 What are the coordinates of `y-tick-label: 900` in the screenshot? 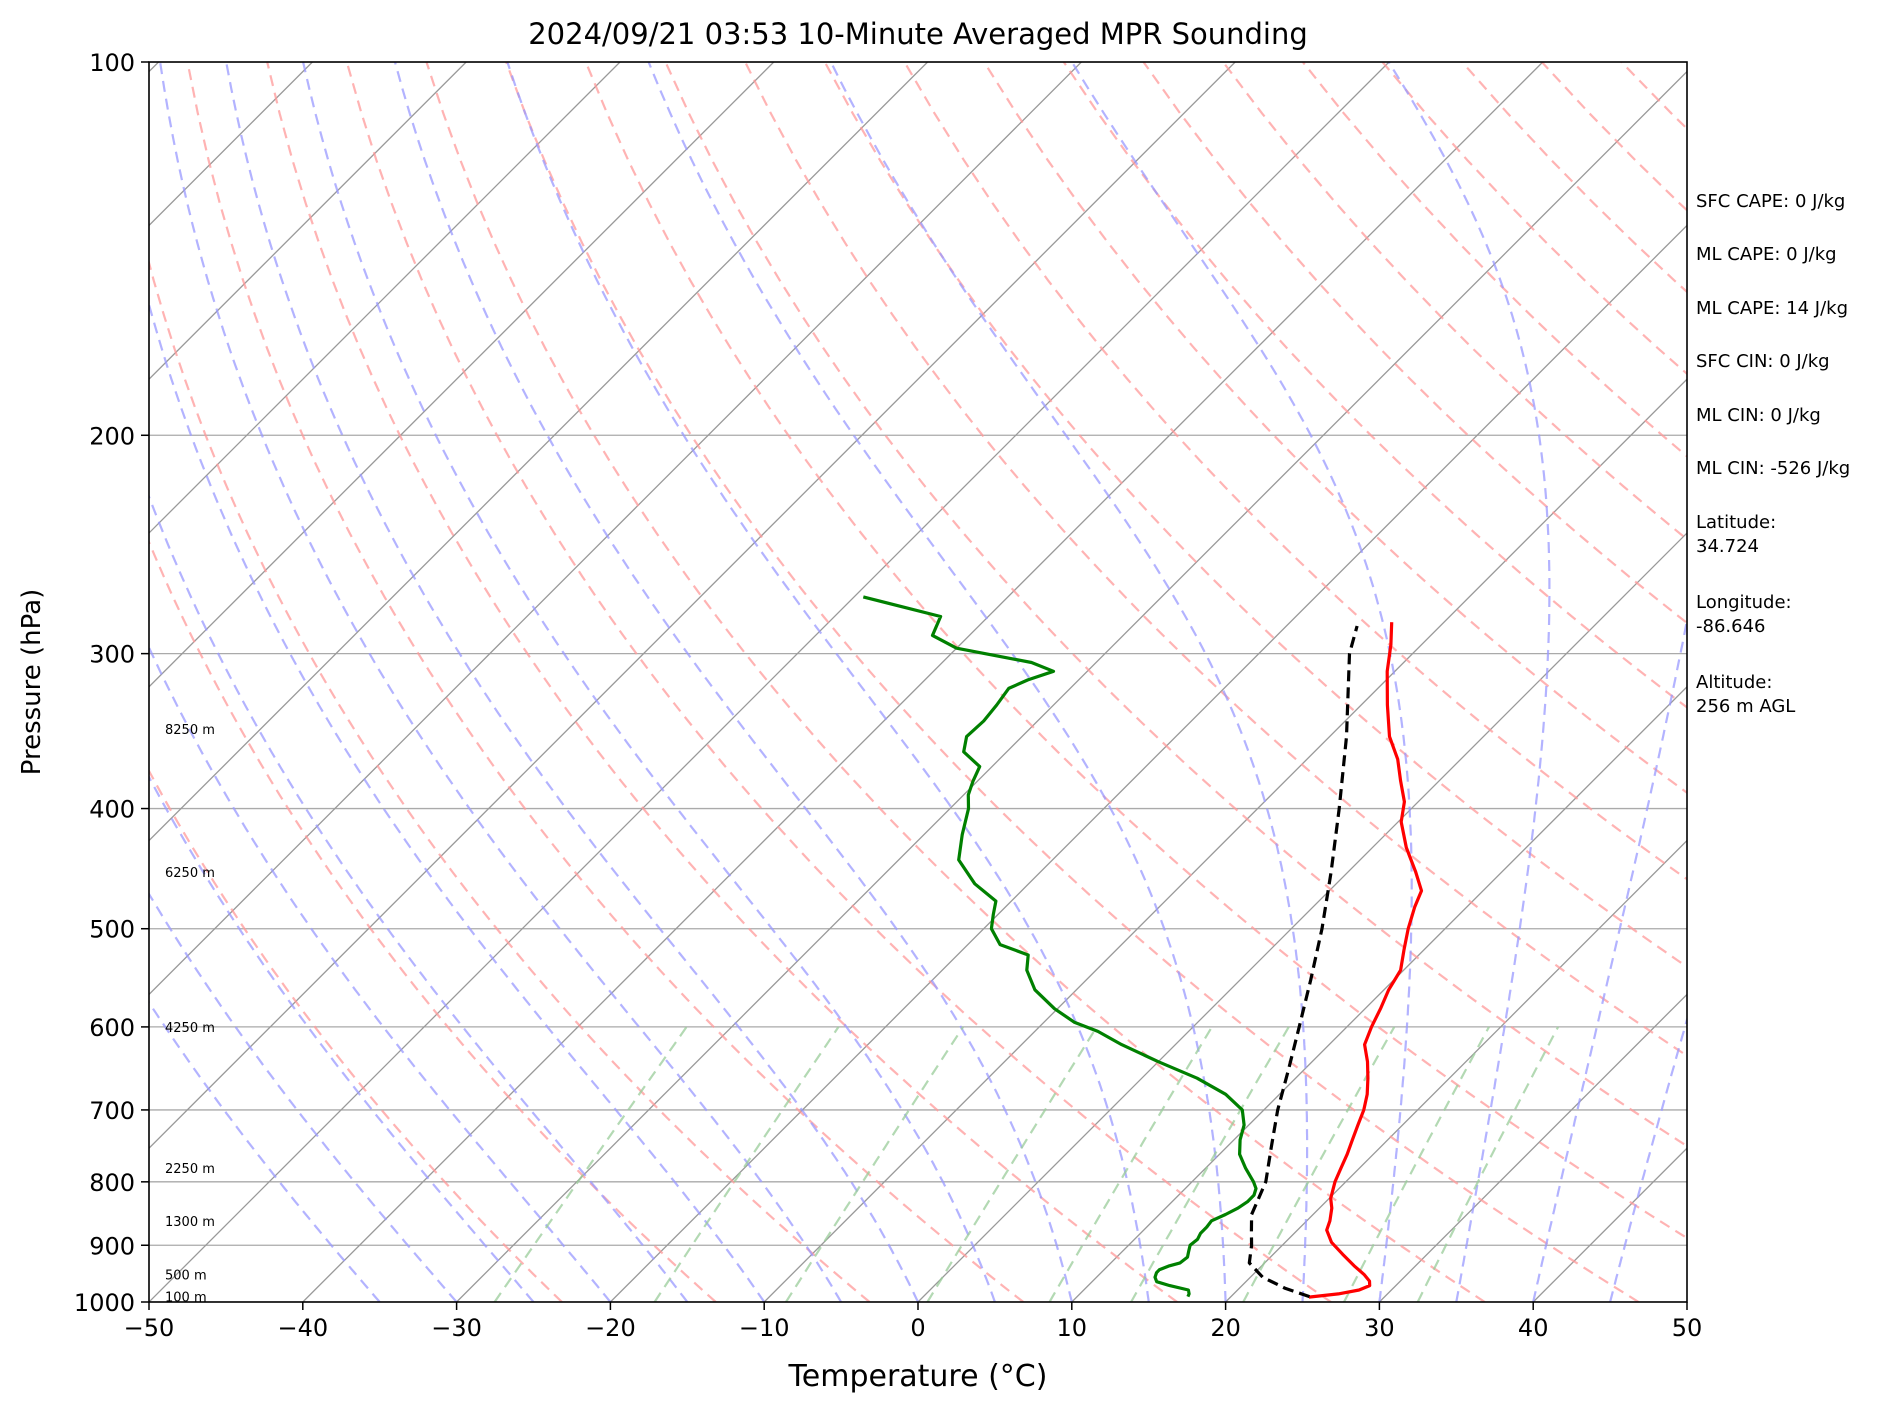 It's located at (112, 1246).